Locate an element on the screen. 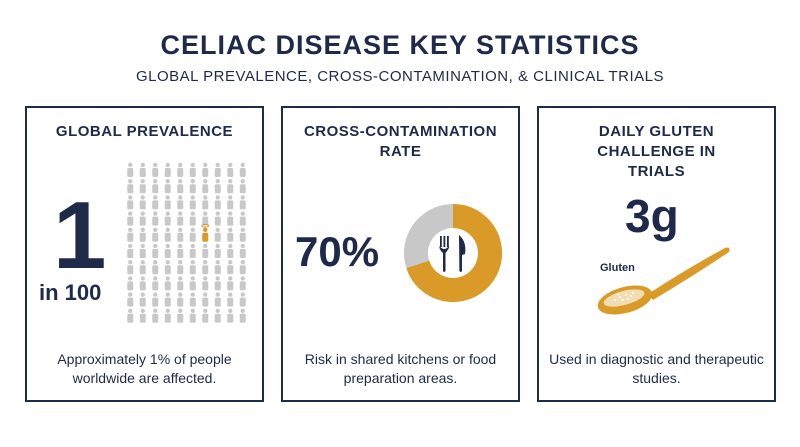 The height and width of the screenshot is (447, 800). donut-chart is located at coordinates (453, 253).